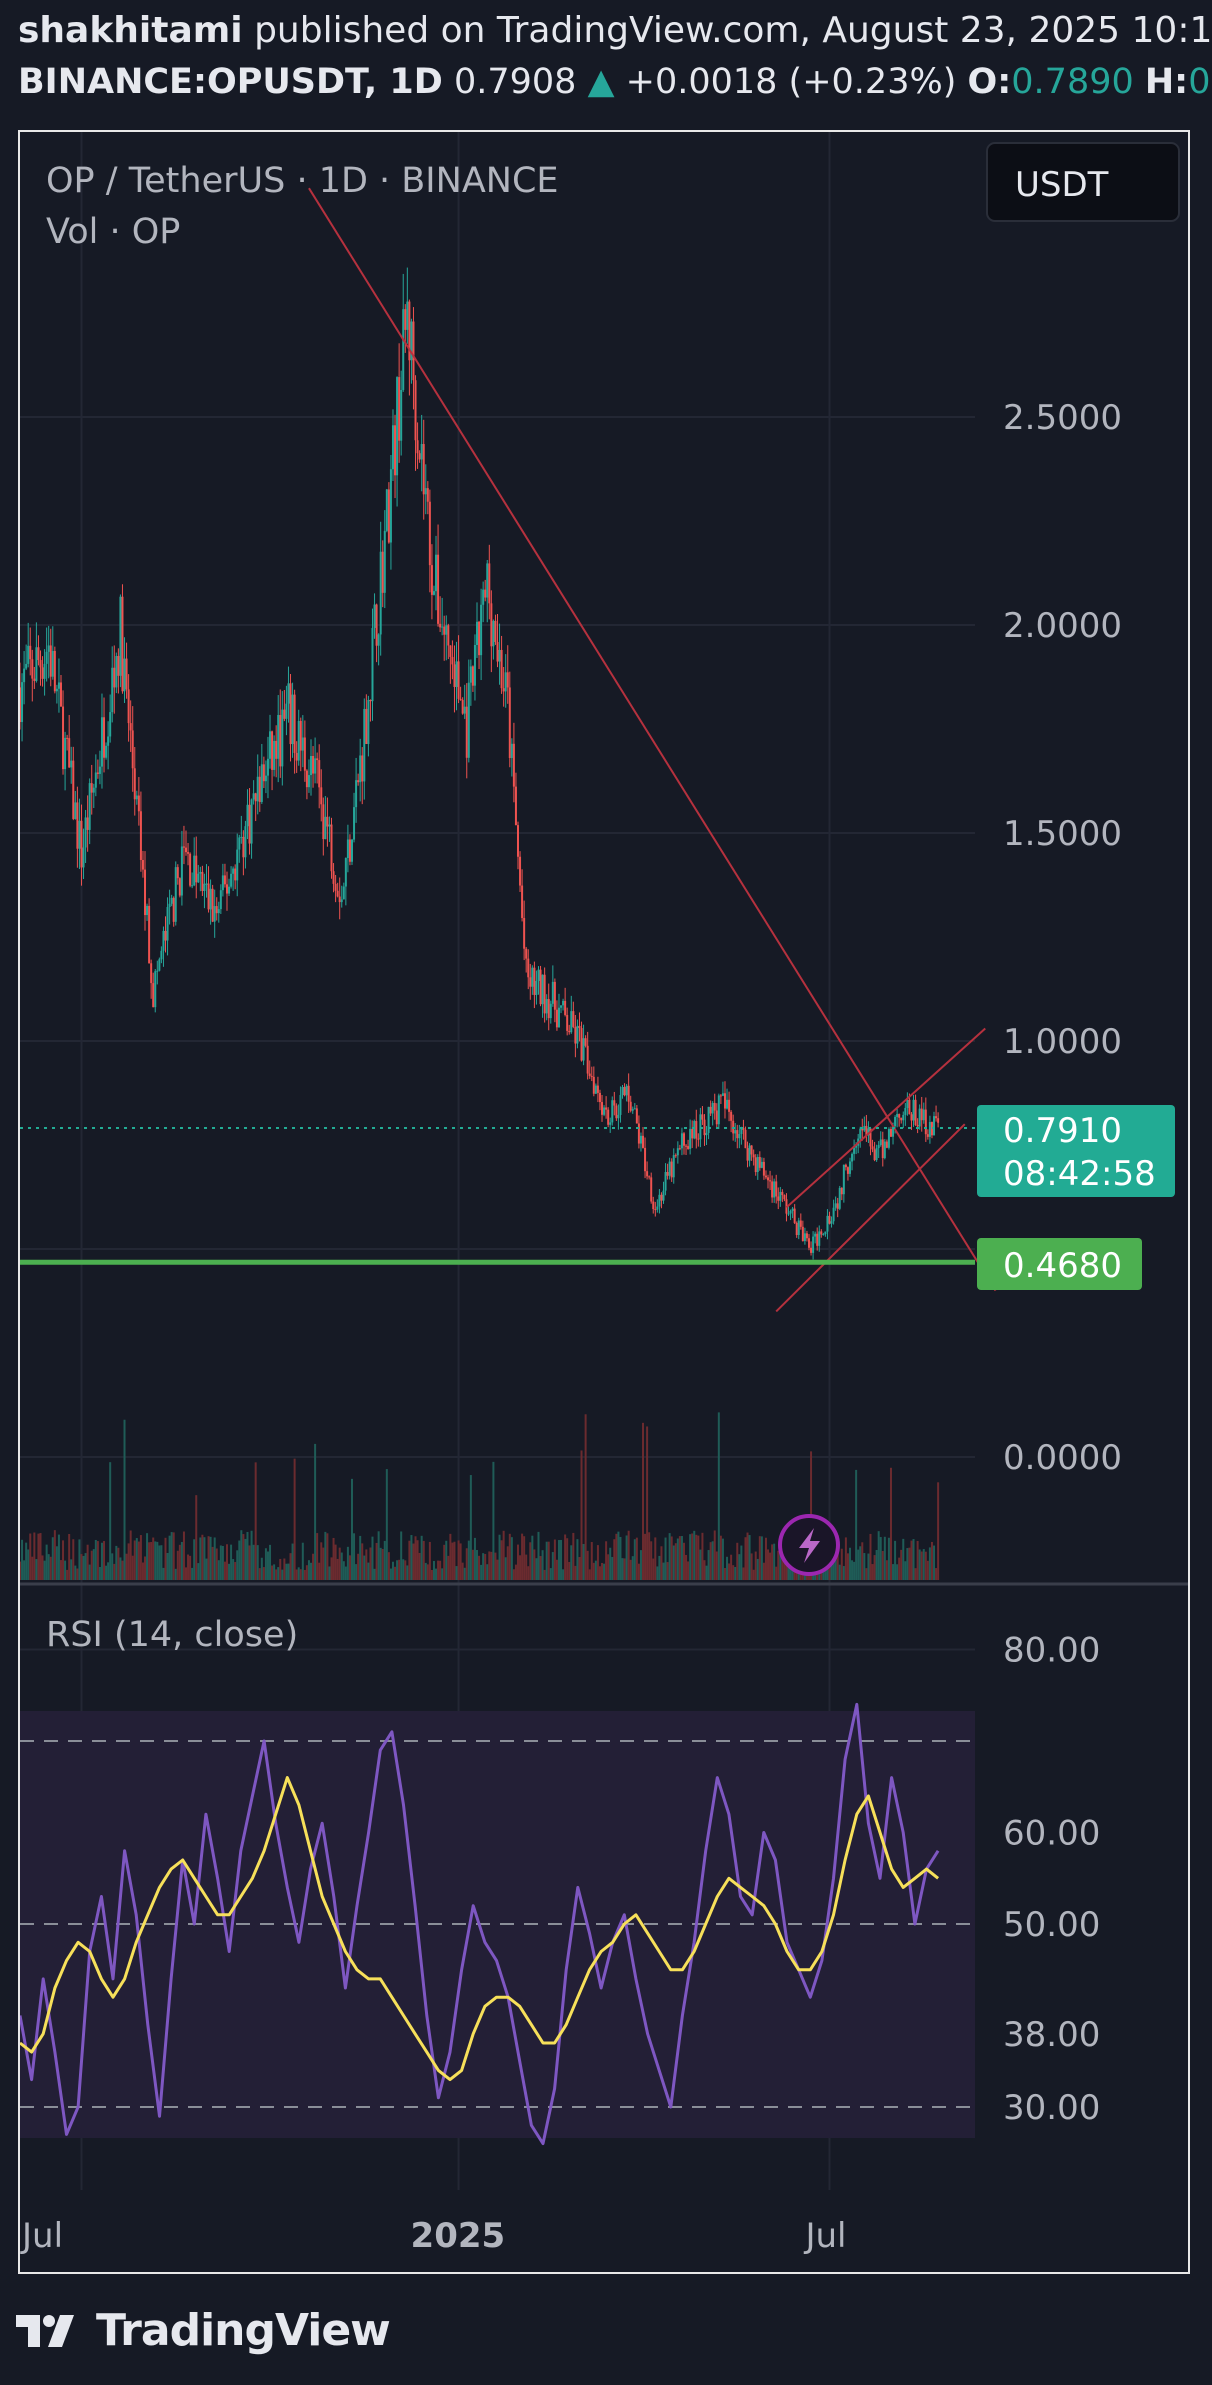 This screenshot has height=2385, width=1212. I want to click on brand-name: TradingView, so click(243, 2330).